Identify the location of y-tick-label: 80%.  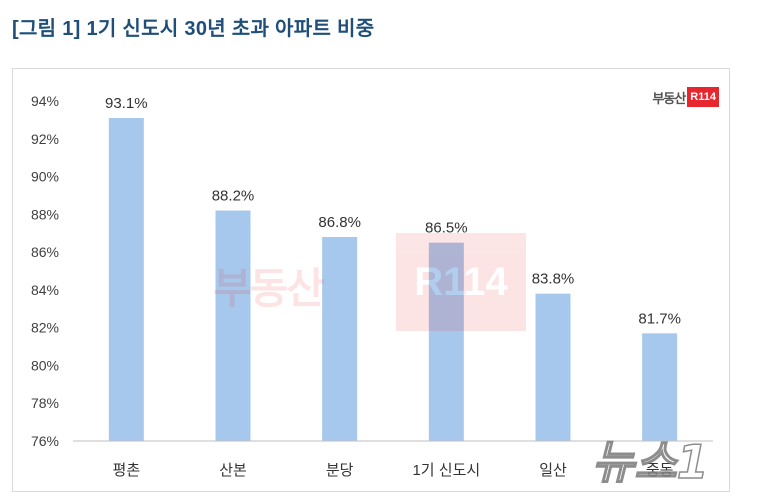
(45, 365).